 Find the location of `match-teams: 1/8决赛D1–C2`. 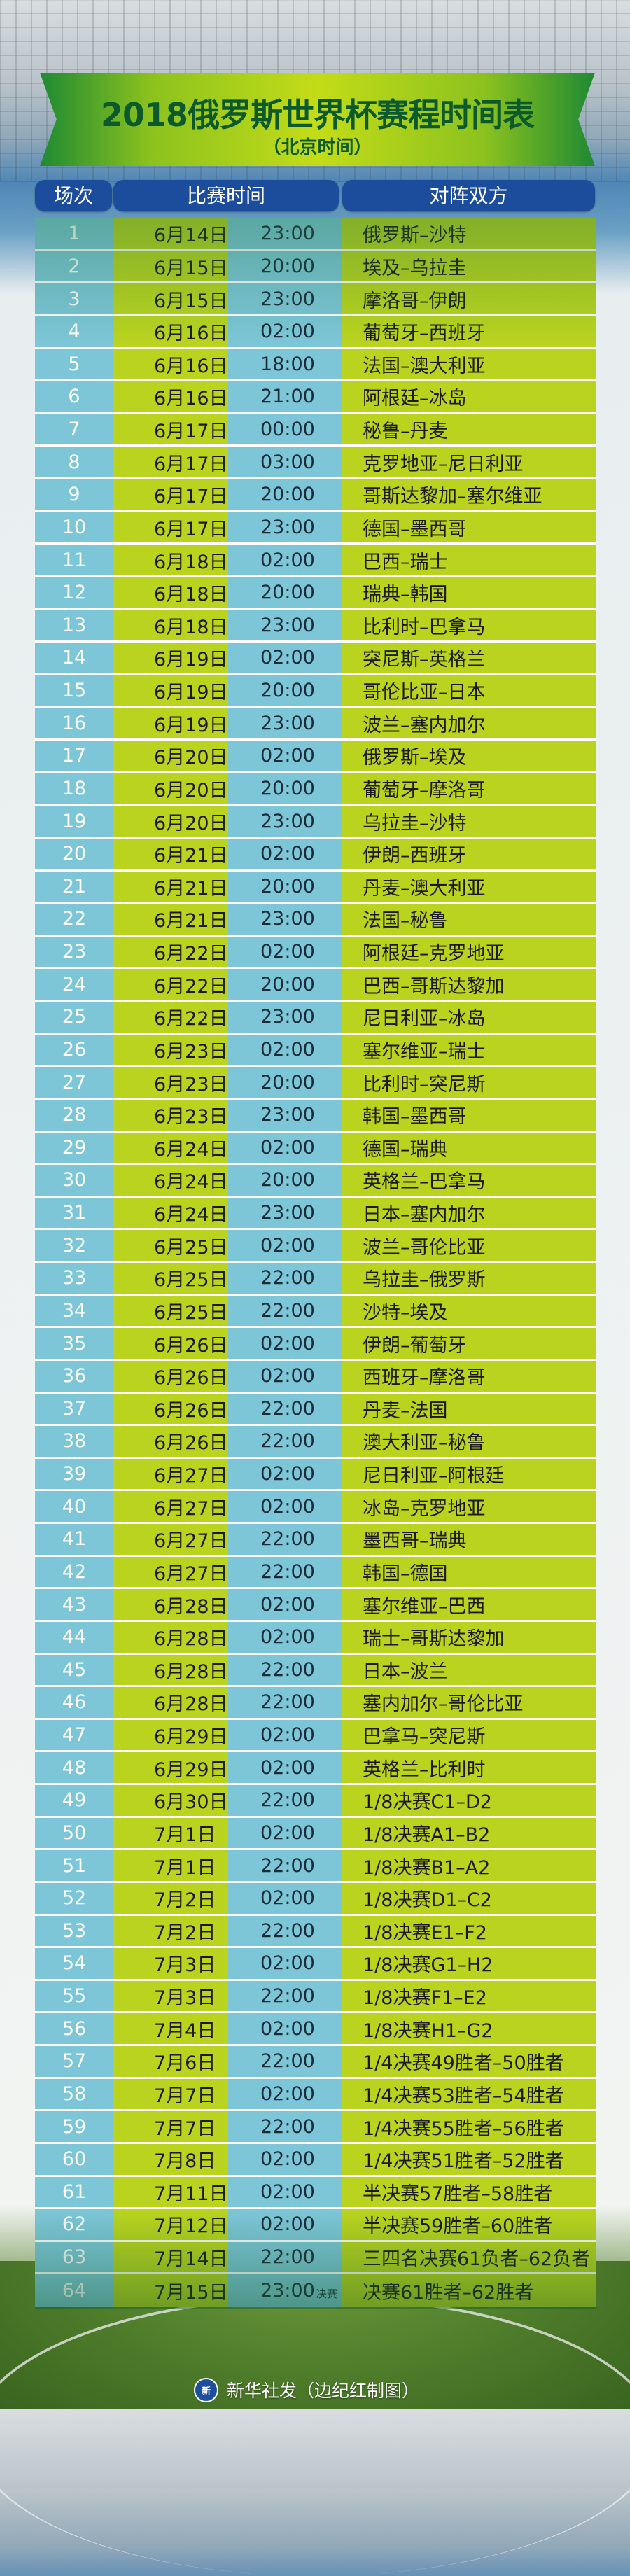

match-teams: 1/8决赛D1–C2 is located at coordinates (427, 1900).